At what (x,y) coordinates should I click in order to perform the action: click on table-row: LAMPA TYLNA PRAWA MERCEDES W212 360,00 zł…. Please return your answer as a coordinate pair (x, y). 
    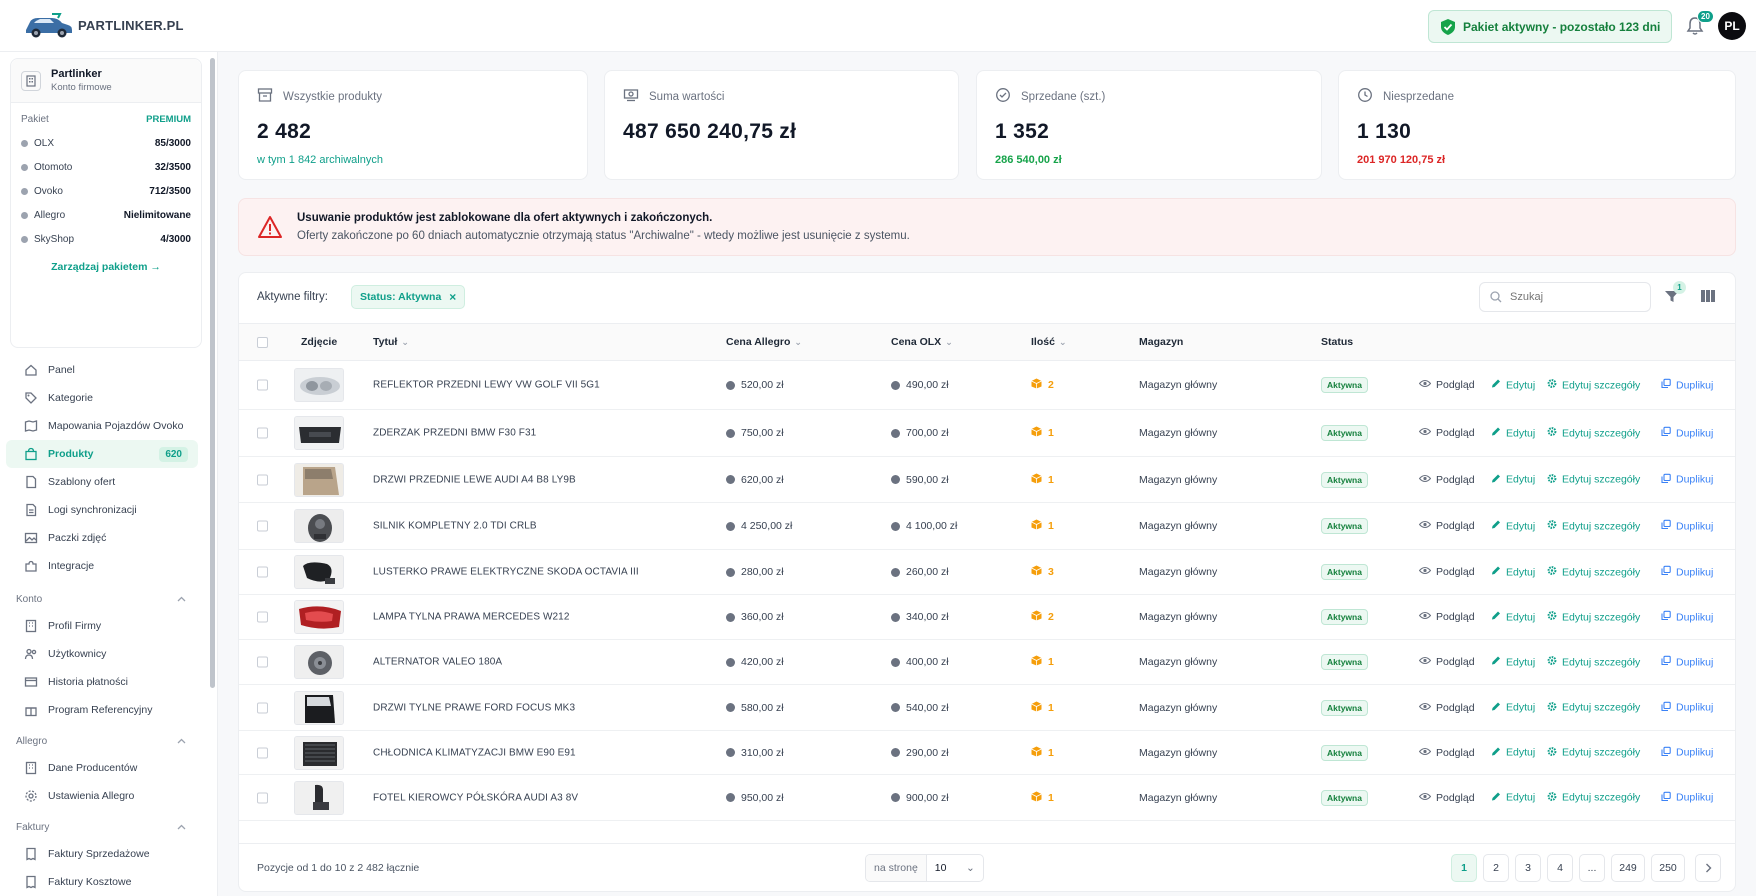
    Looking at the image, I should click on (987, 617).